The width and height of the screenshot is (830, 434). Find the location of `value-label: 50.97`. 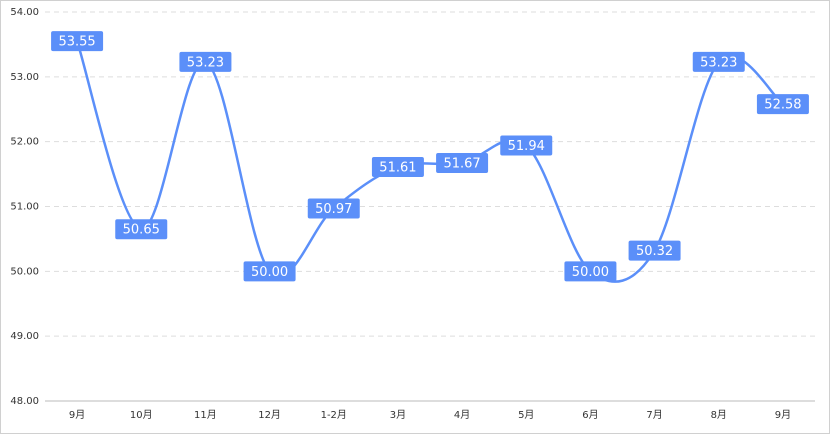

value-label: 50.97 is located at coordinates (333, 209).